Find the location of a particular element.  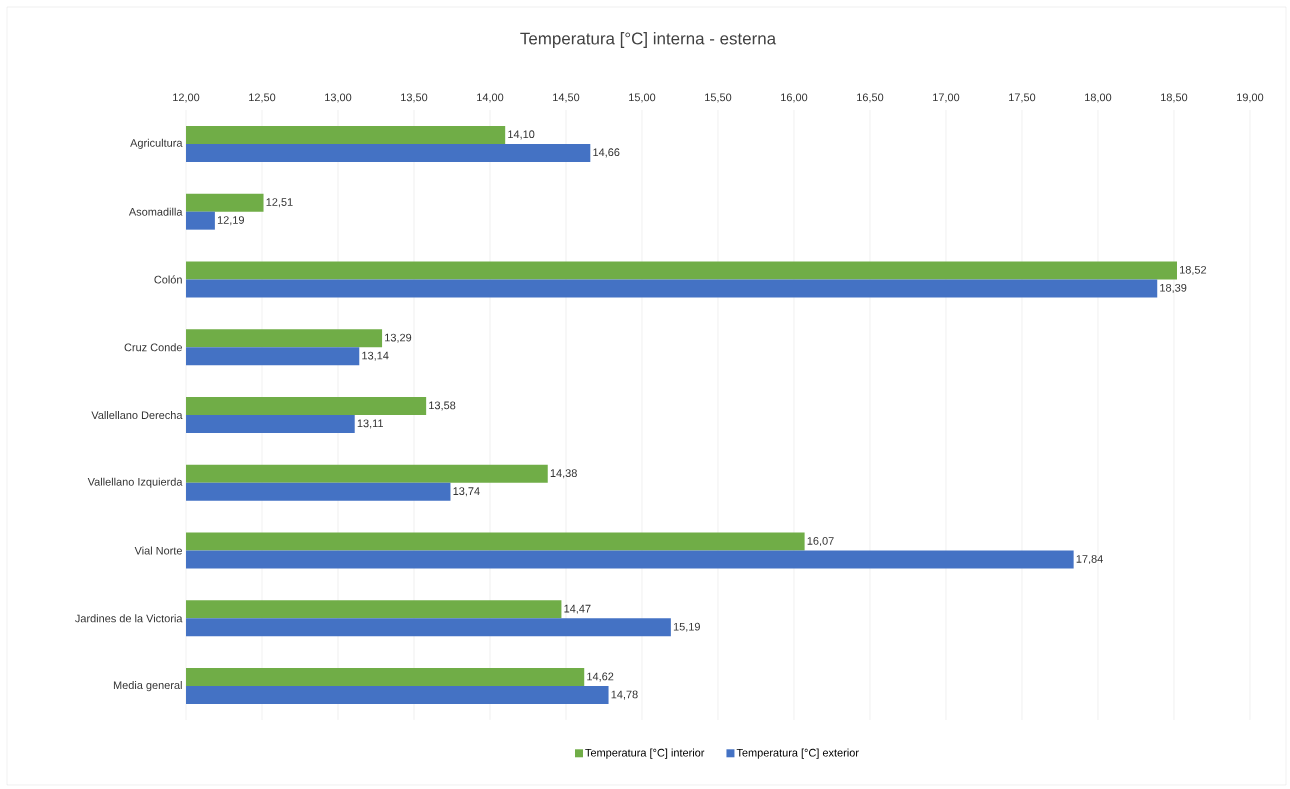

data-label: 18,39 is located at coordinates (1173, 288).